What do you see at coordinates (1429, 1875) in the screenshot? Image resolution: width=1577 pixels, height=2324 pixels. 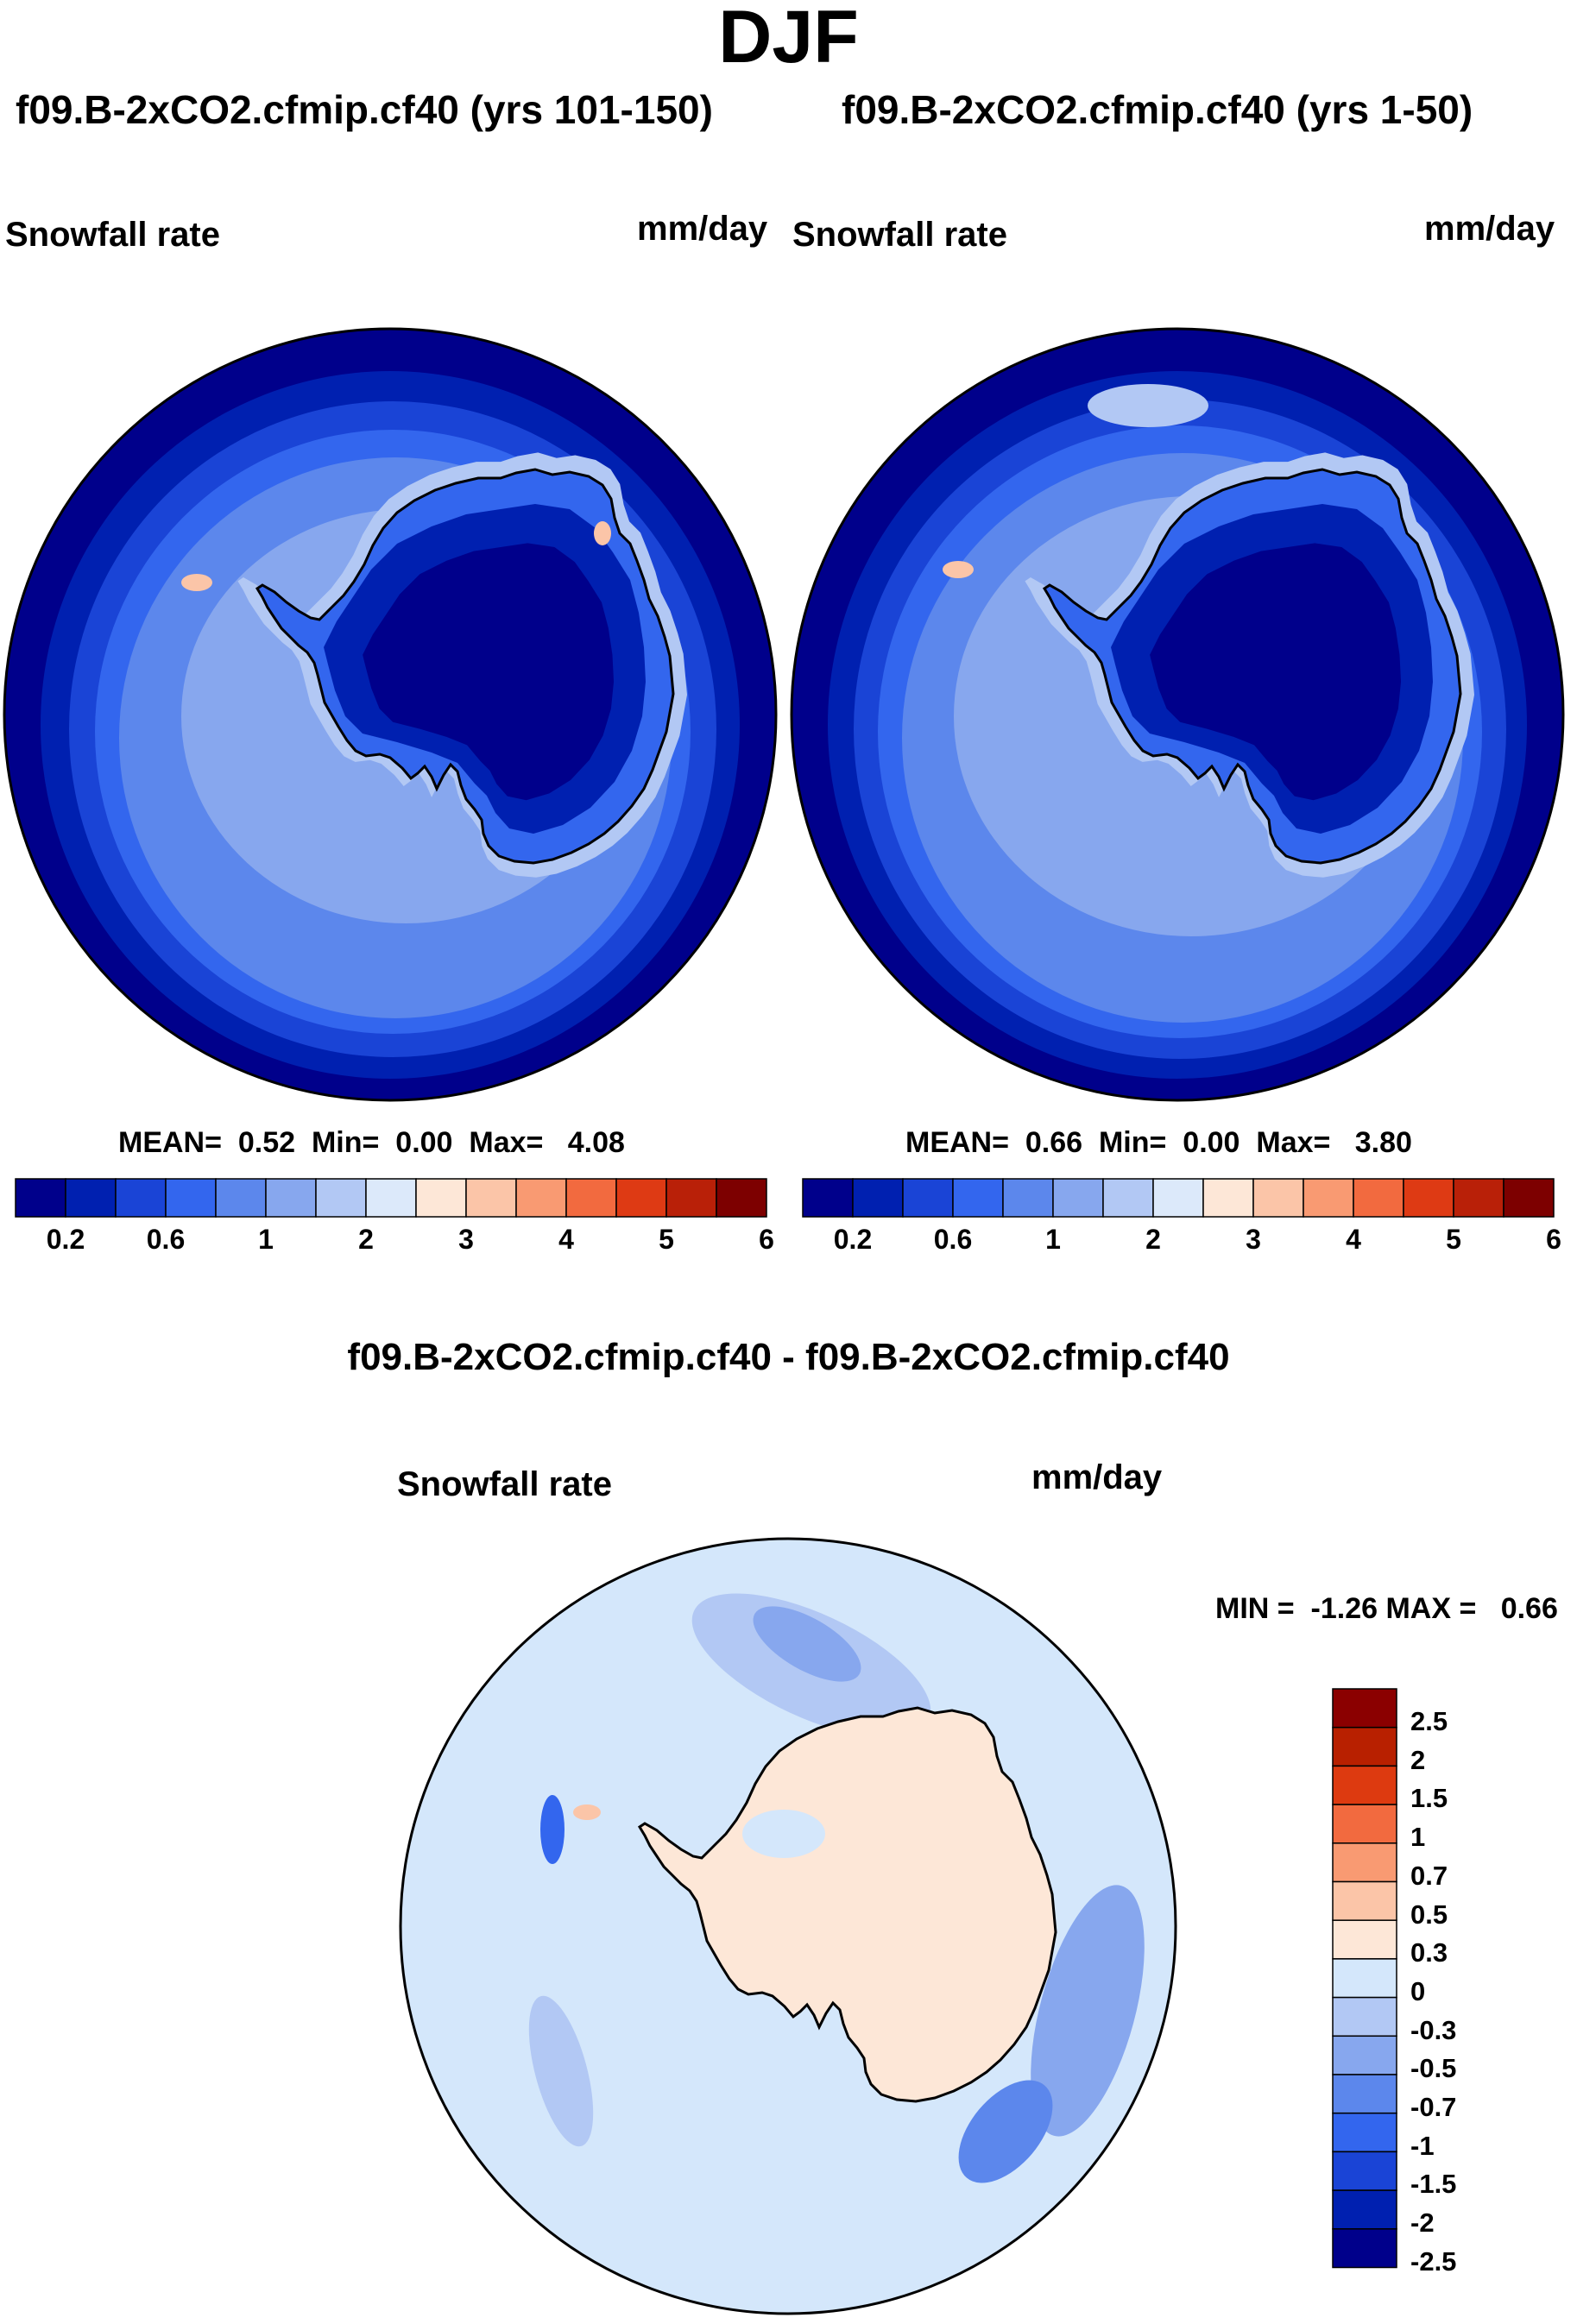 I see `colorbar-difference-tick-label: 0.7` at bounding box center [1429, 1875].